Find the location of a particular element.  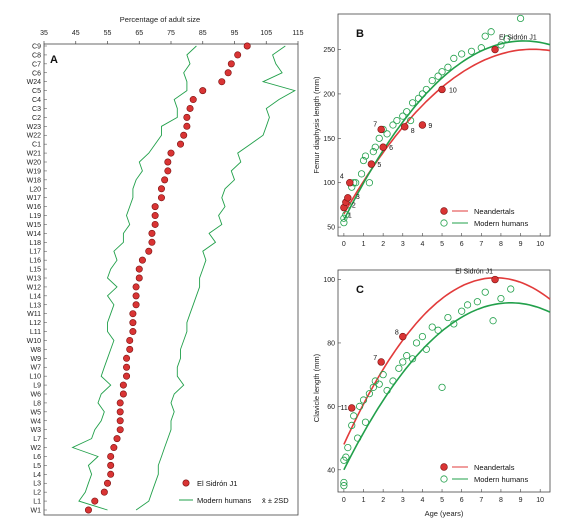

y-tick-label: 150 is located at coordinates (329, 139).